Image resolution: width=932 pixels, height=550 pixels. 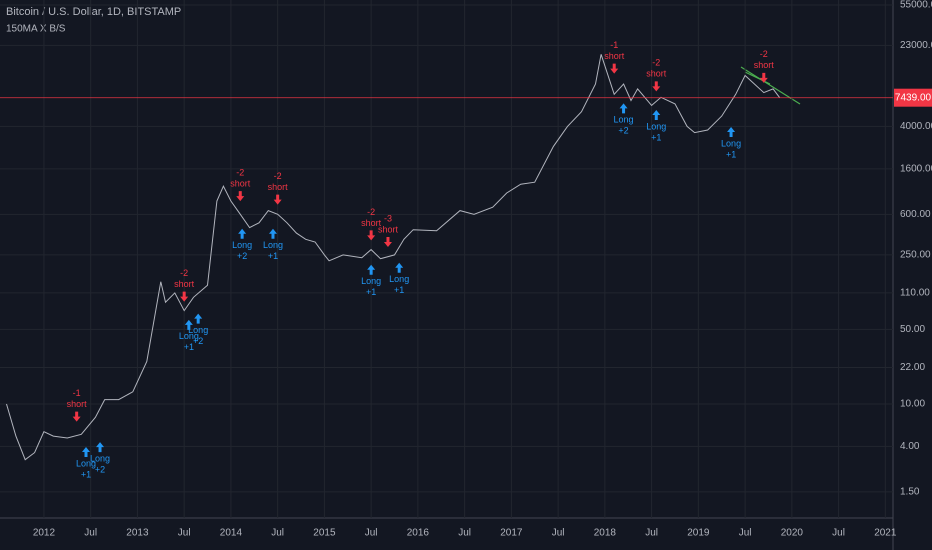 What do you see at coordinates (916, 5) in the screenshot?
I see `y-tick-label: 55000.00` at bounding box center [916, 5].